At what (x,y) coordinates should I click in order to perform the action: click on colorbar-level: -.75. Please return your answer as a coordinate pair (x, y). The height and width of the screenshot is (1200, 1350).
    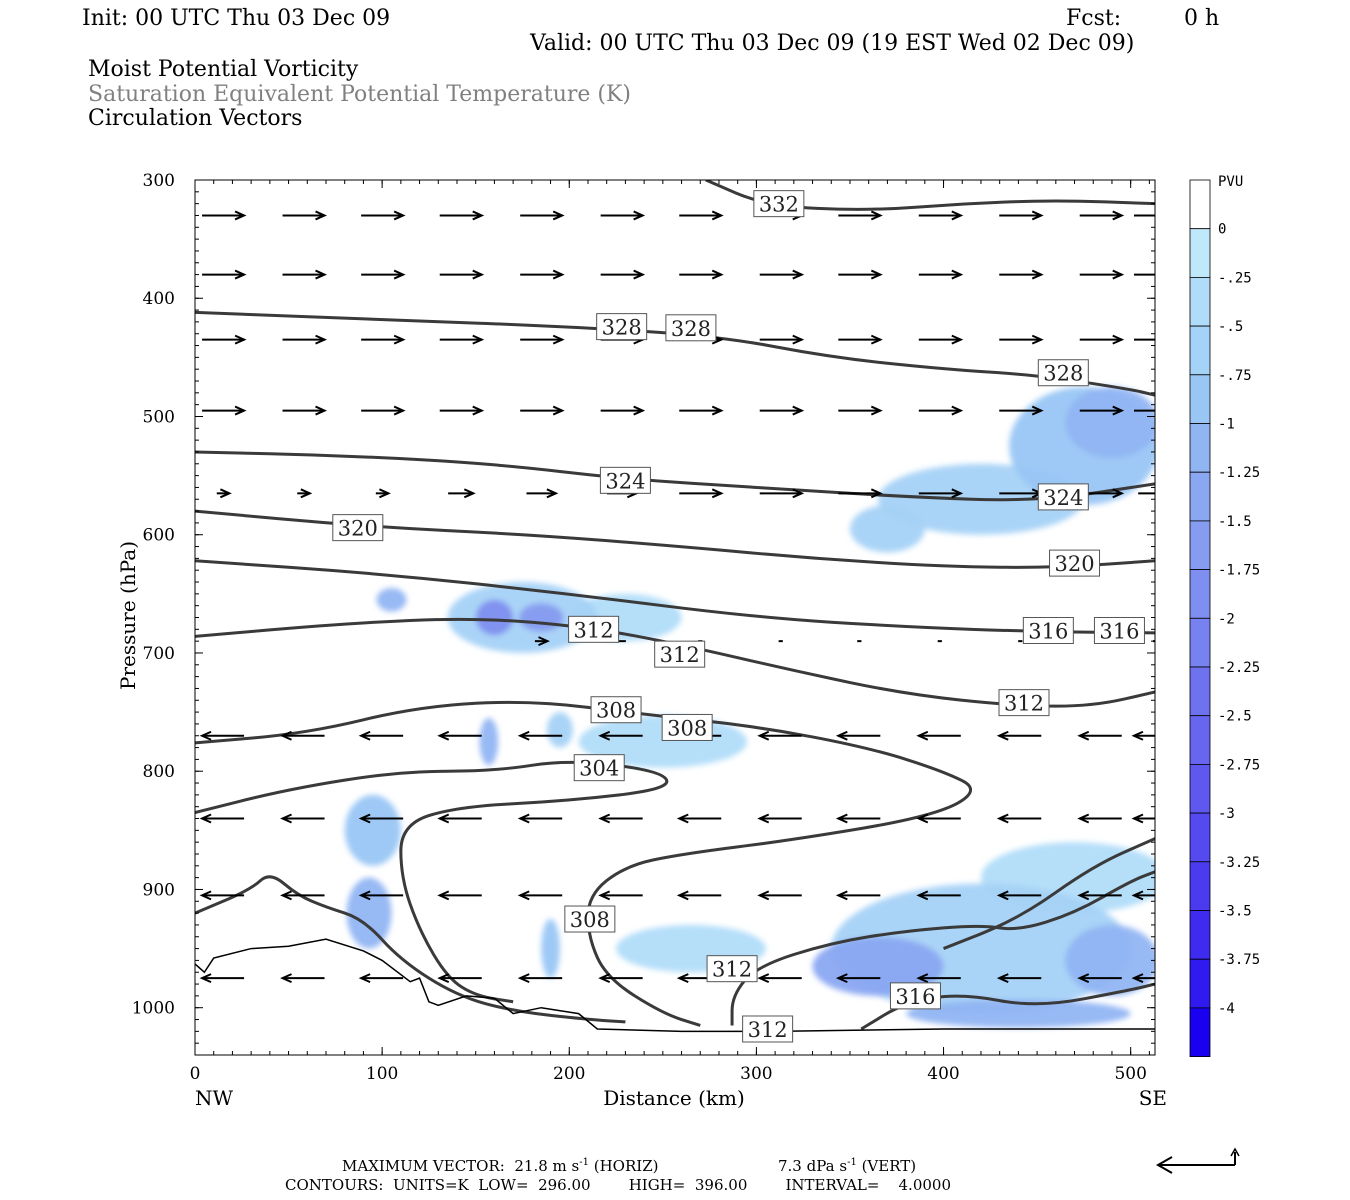
    Looking at the image, I should click on (1235, 376).